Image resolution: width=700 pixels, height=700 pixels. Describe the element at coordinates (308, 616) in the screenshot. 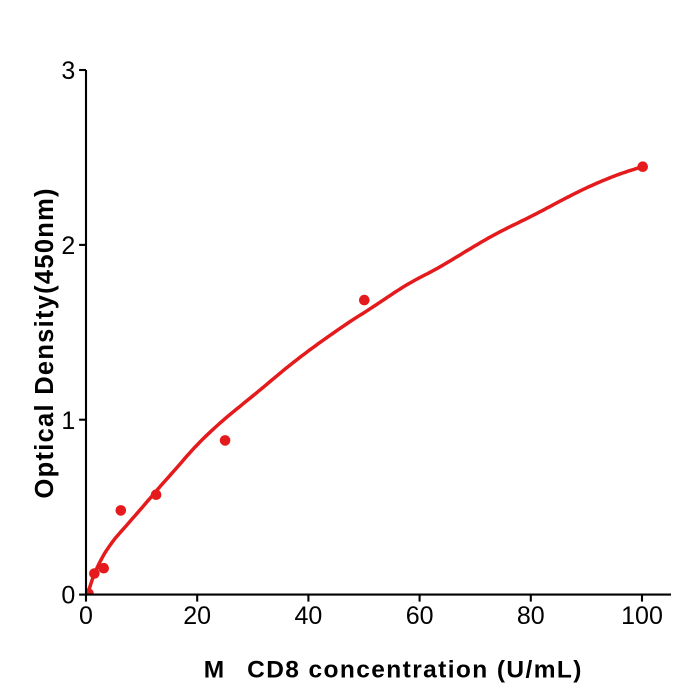

I see `svg-text: 40` at that location.